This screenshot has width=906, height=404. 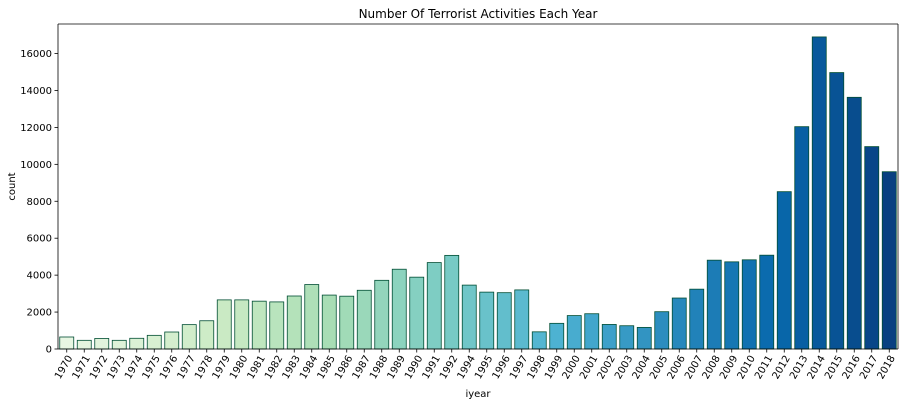 I want to click on bar-1980, so click(x=242, y=324).